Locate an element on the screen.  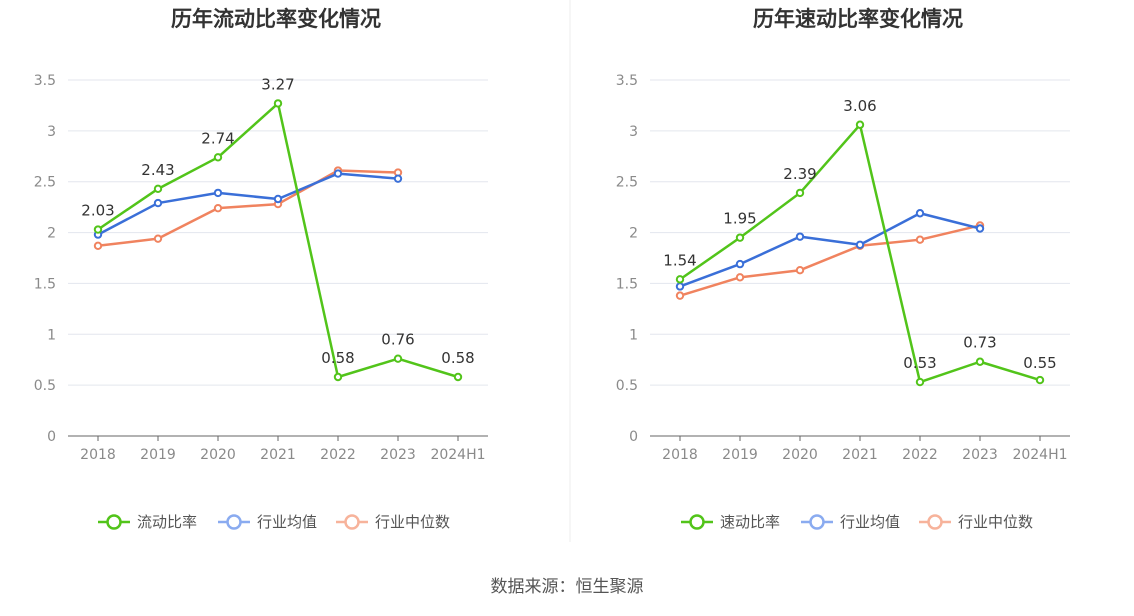
y-tick-label: 2 is located at coordinates (633, 234).